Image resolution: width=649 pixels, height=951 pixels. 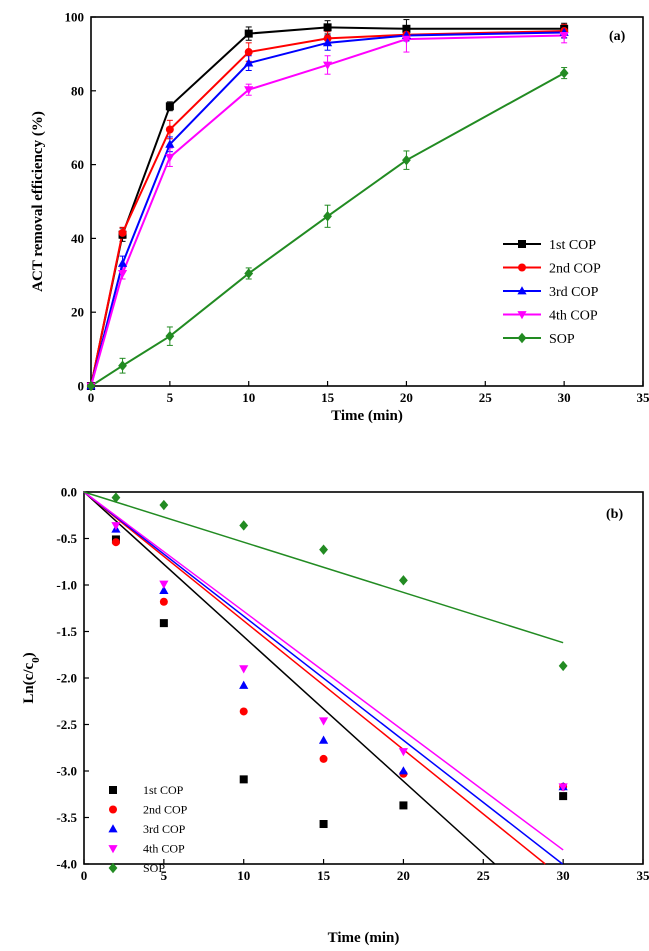 What do you see at coordinates (77, 238) in the screenshot?
I see `y-tick-label: 40` at bounding box center [77, 238].